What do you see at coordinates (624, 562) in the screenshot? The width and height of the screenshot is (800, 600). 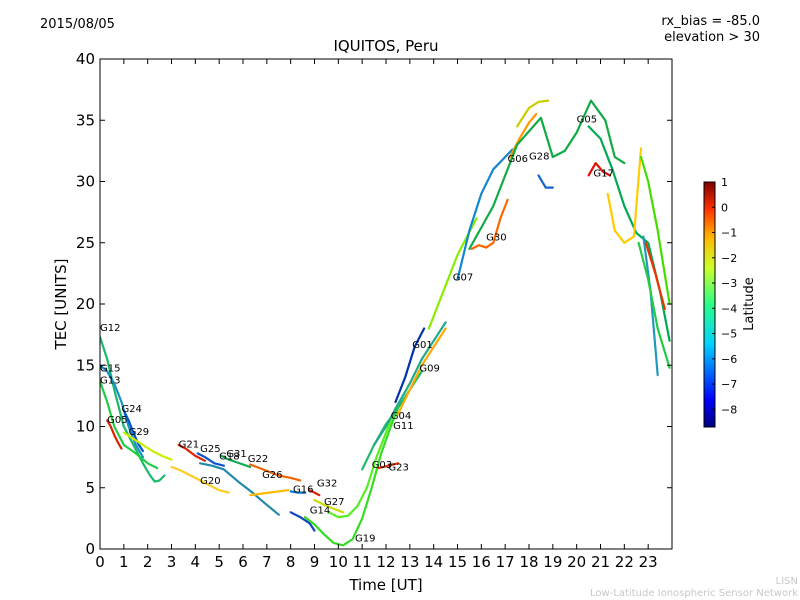 I see `x-tick-label: 22` at bounding box center [624, 562].